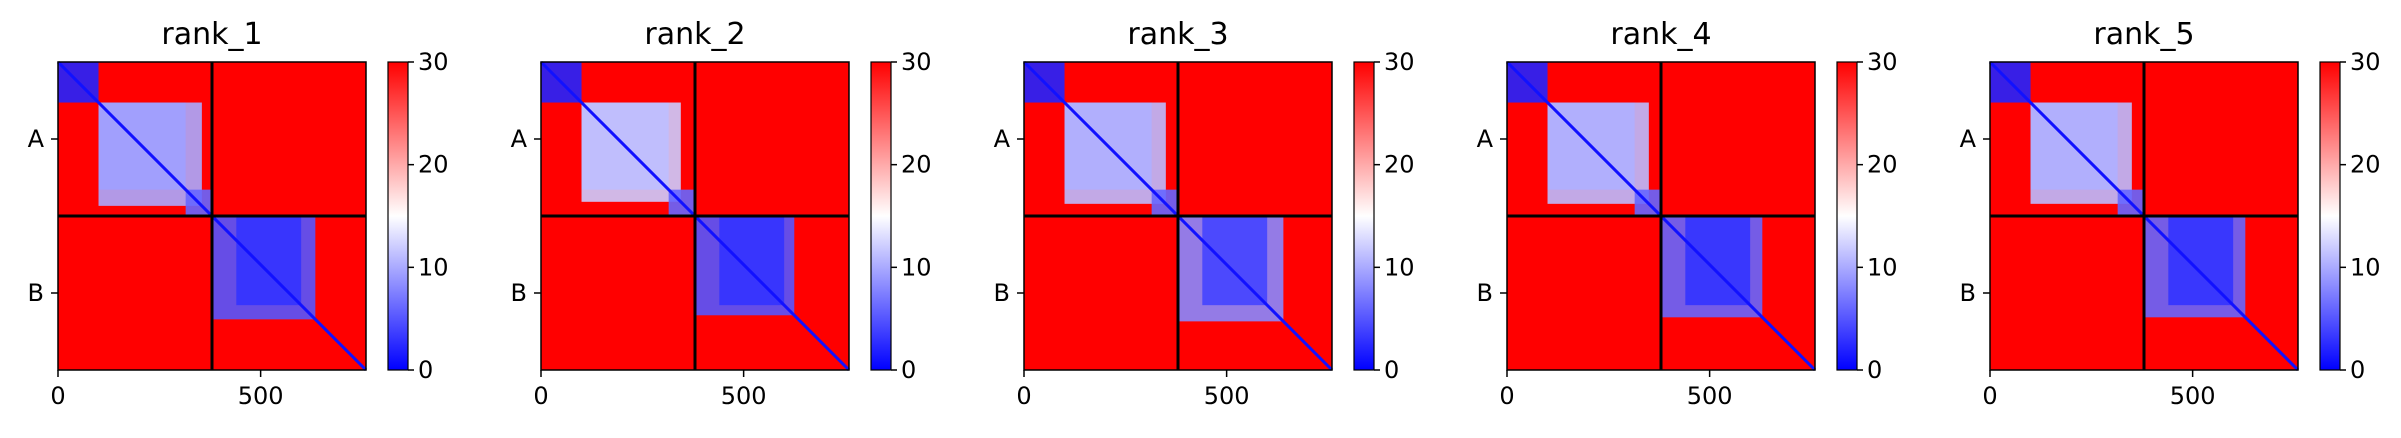  What do you see at coordinates (211, 34) in the screenshot?
I see `panel-title: rank_1` at bounding box center [211, 34].